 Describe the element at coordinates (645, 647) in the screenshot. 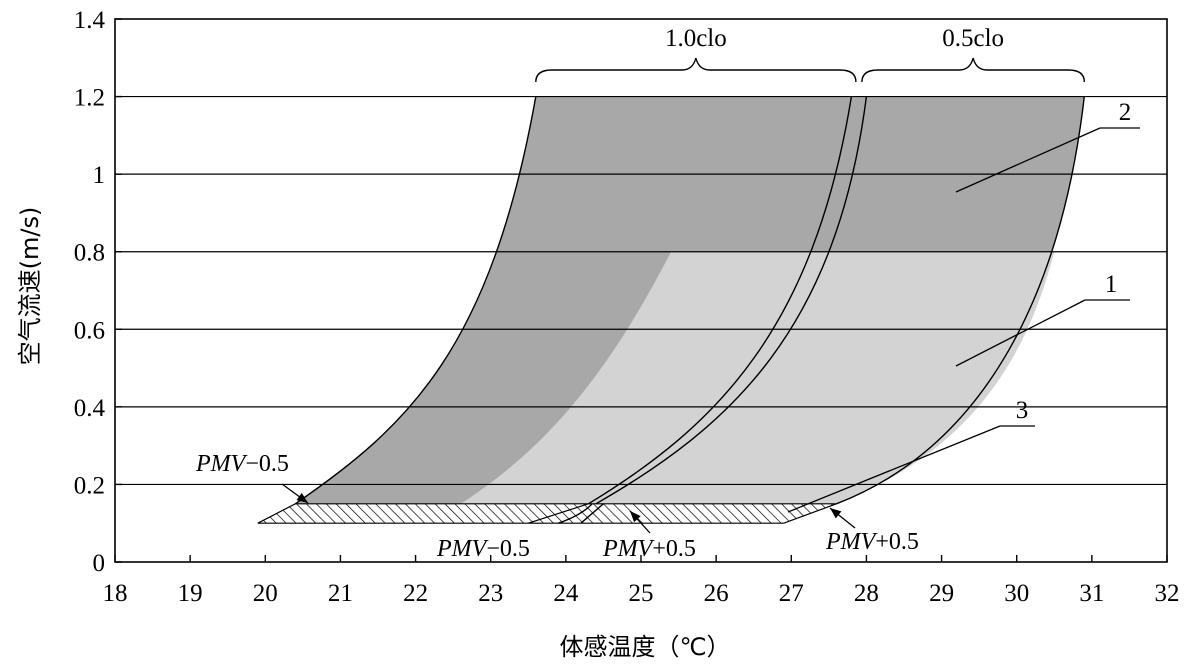

I see `x-axis-label: 体感温度（℃）` at that location.